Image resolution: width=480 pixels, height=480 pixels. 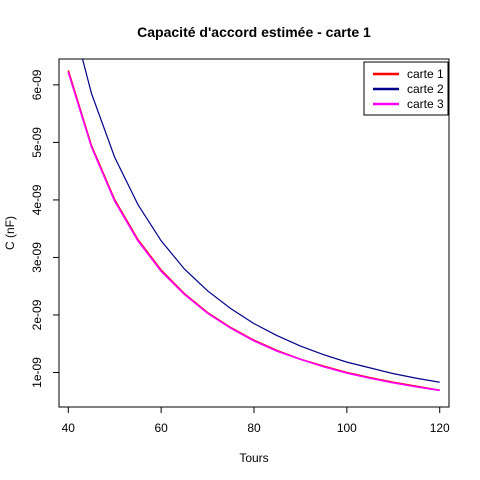 What do you see at coordinates (37, 84) in the screenshot?
I see `y-tick-label: 6e-09` at bounding box center [37, 84].